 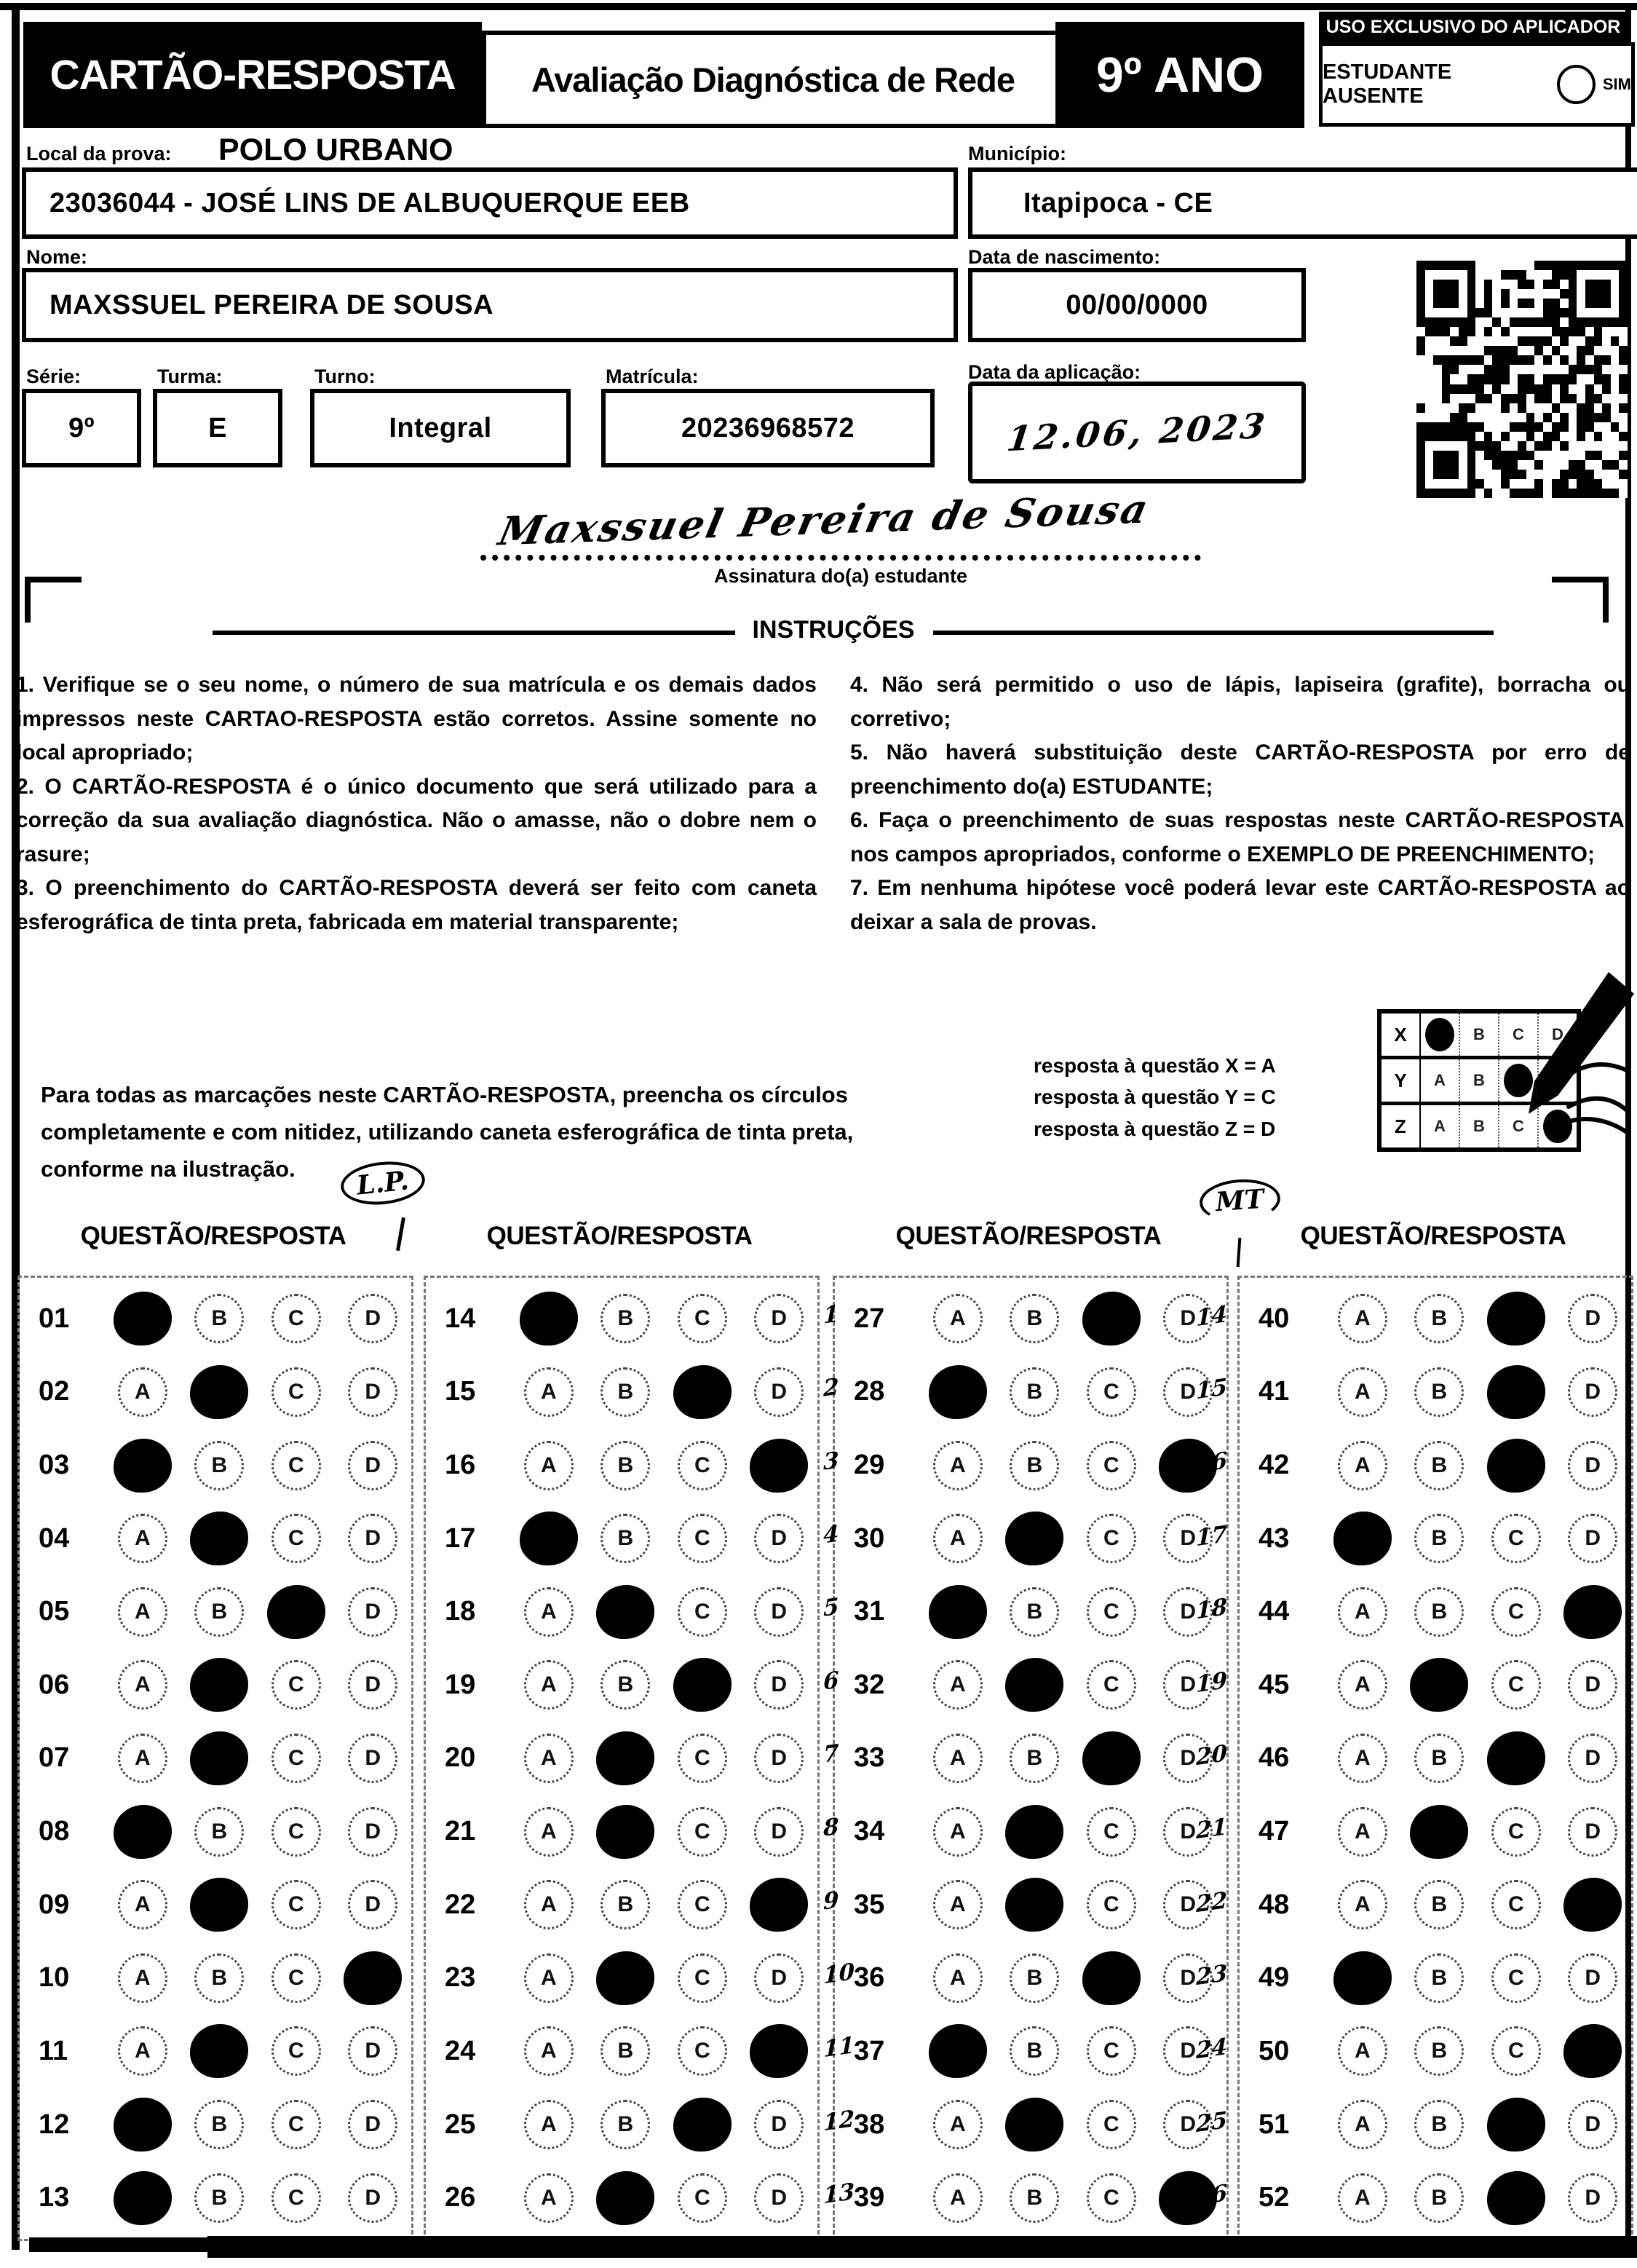 What do you see at coordinates (841, 536) in the screenshot?
I see `signature-line` at bounding box center [841, 536].